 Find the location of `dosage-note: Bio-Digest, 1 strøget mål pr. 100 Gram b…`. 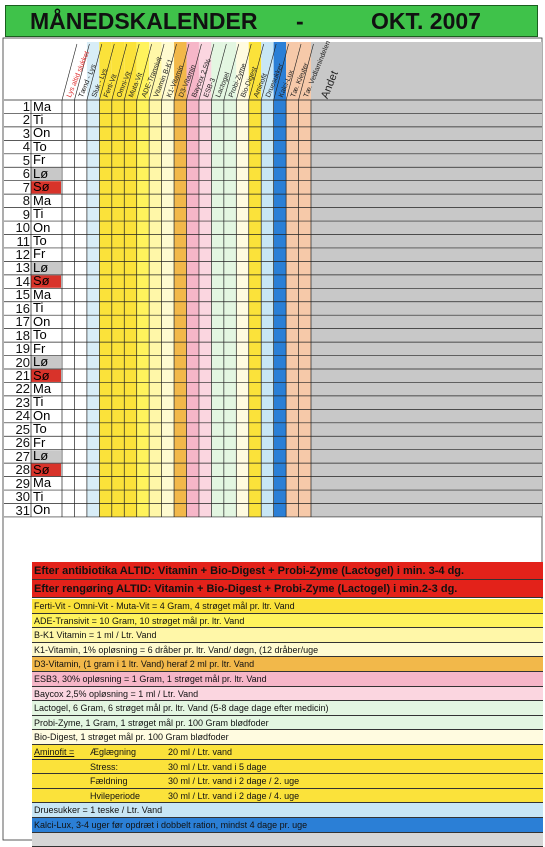

dosage-note: Bio-Digest, 1 strøget mål pr. 100 Gram b… is located at coordinates (287, 737).